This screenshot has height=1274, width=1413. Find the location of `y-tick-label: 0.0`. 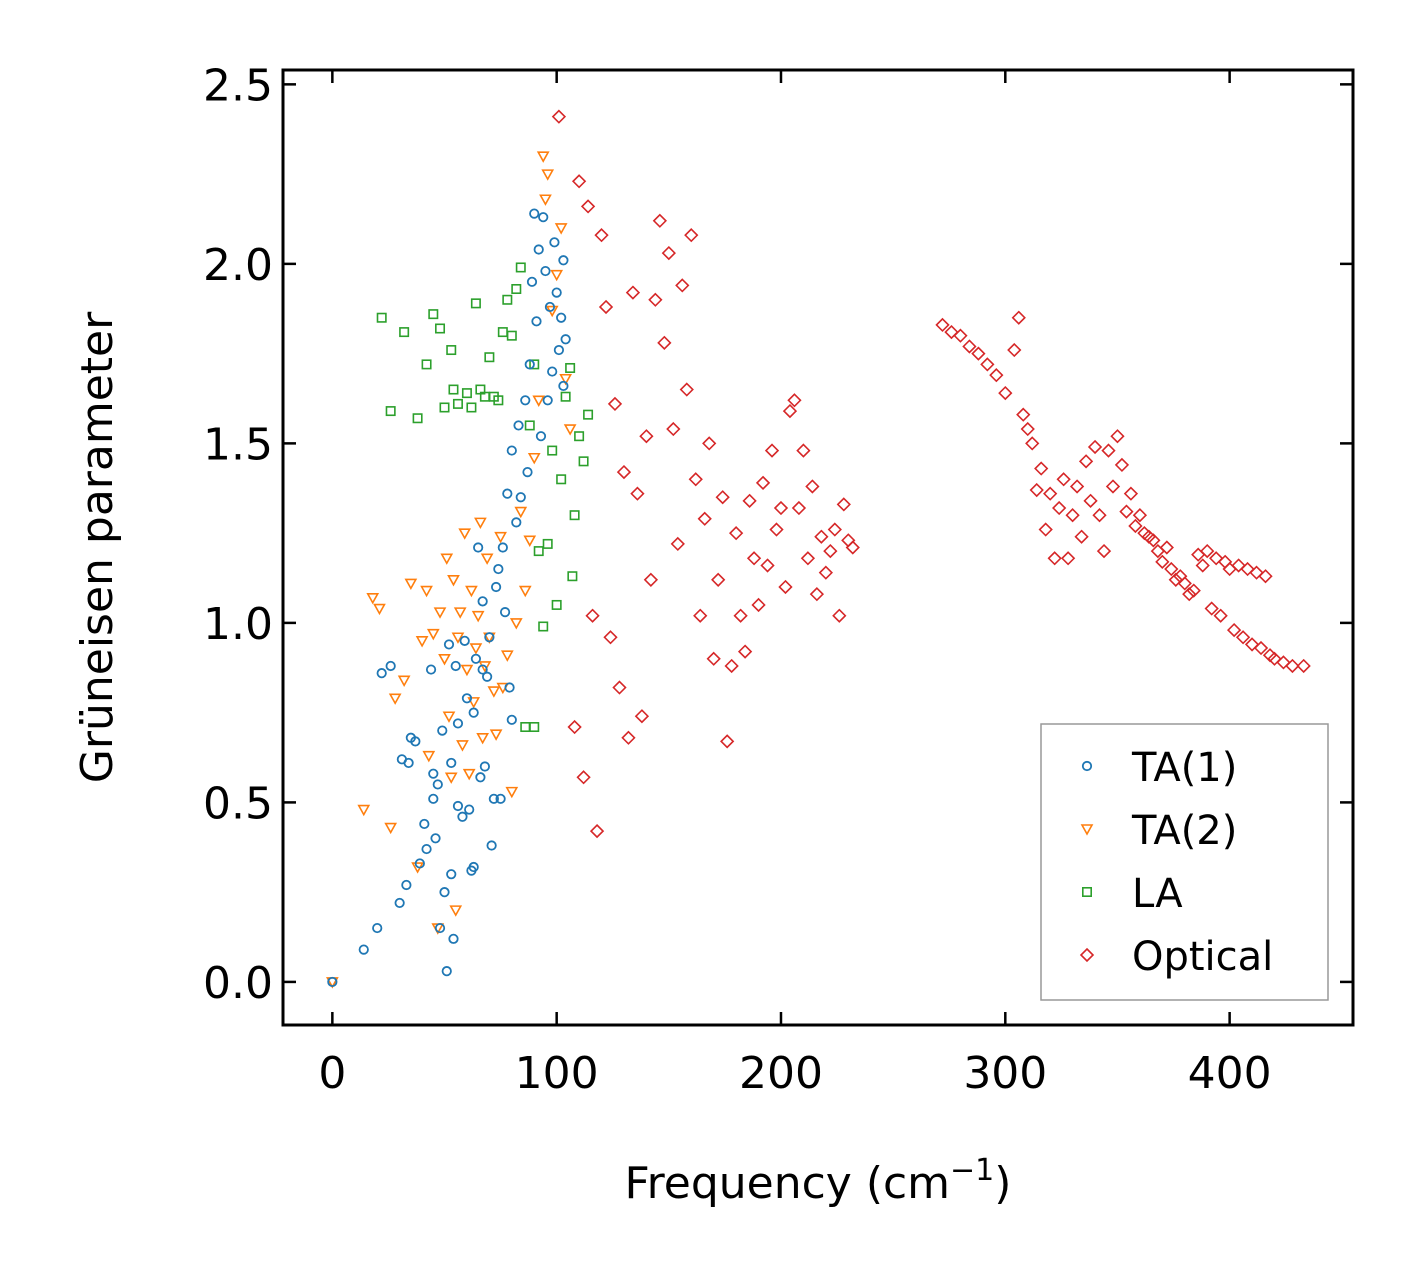

y-tick-label: 0.0 is located at coordinates (238, 983).